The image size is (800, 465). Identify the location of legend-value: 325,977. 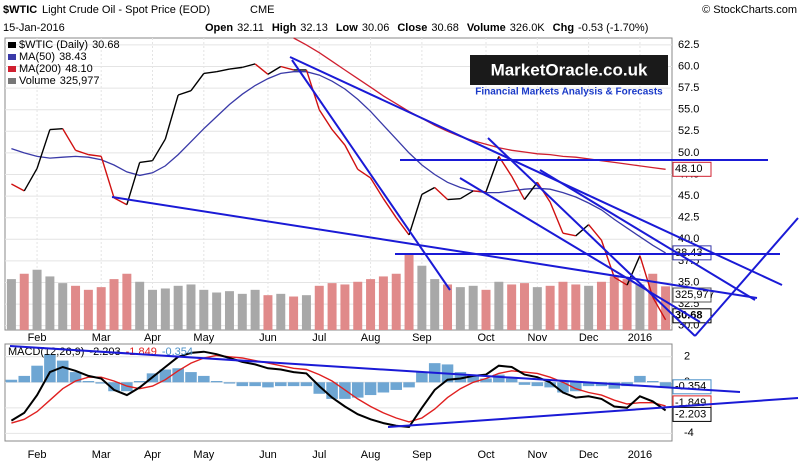
(80, 81).